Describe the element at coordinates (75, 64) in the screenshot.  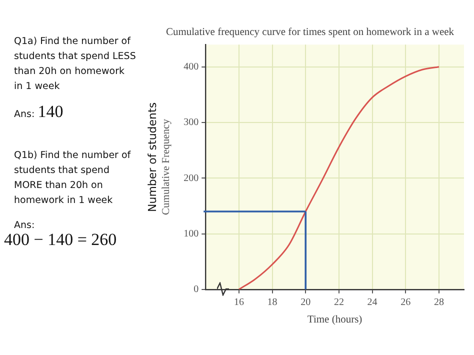
I see `text: Q1a) Find the number of students that spend LESS than 20h on homework in 1 week` at that location.